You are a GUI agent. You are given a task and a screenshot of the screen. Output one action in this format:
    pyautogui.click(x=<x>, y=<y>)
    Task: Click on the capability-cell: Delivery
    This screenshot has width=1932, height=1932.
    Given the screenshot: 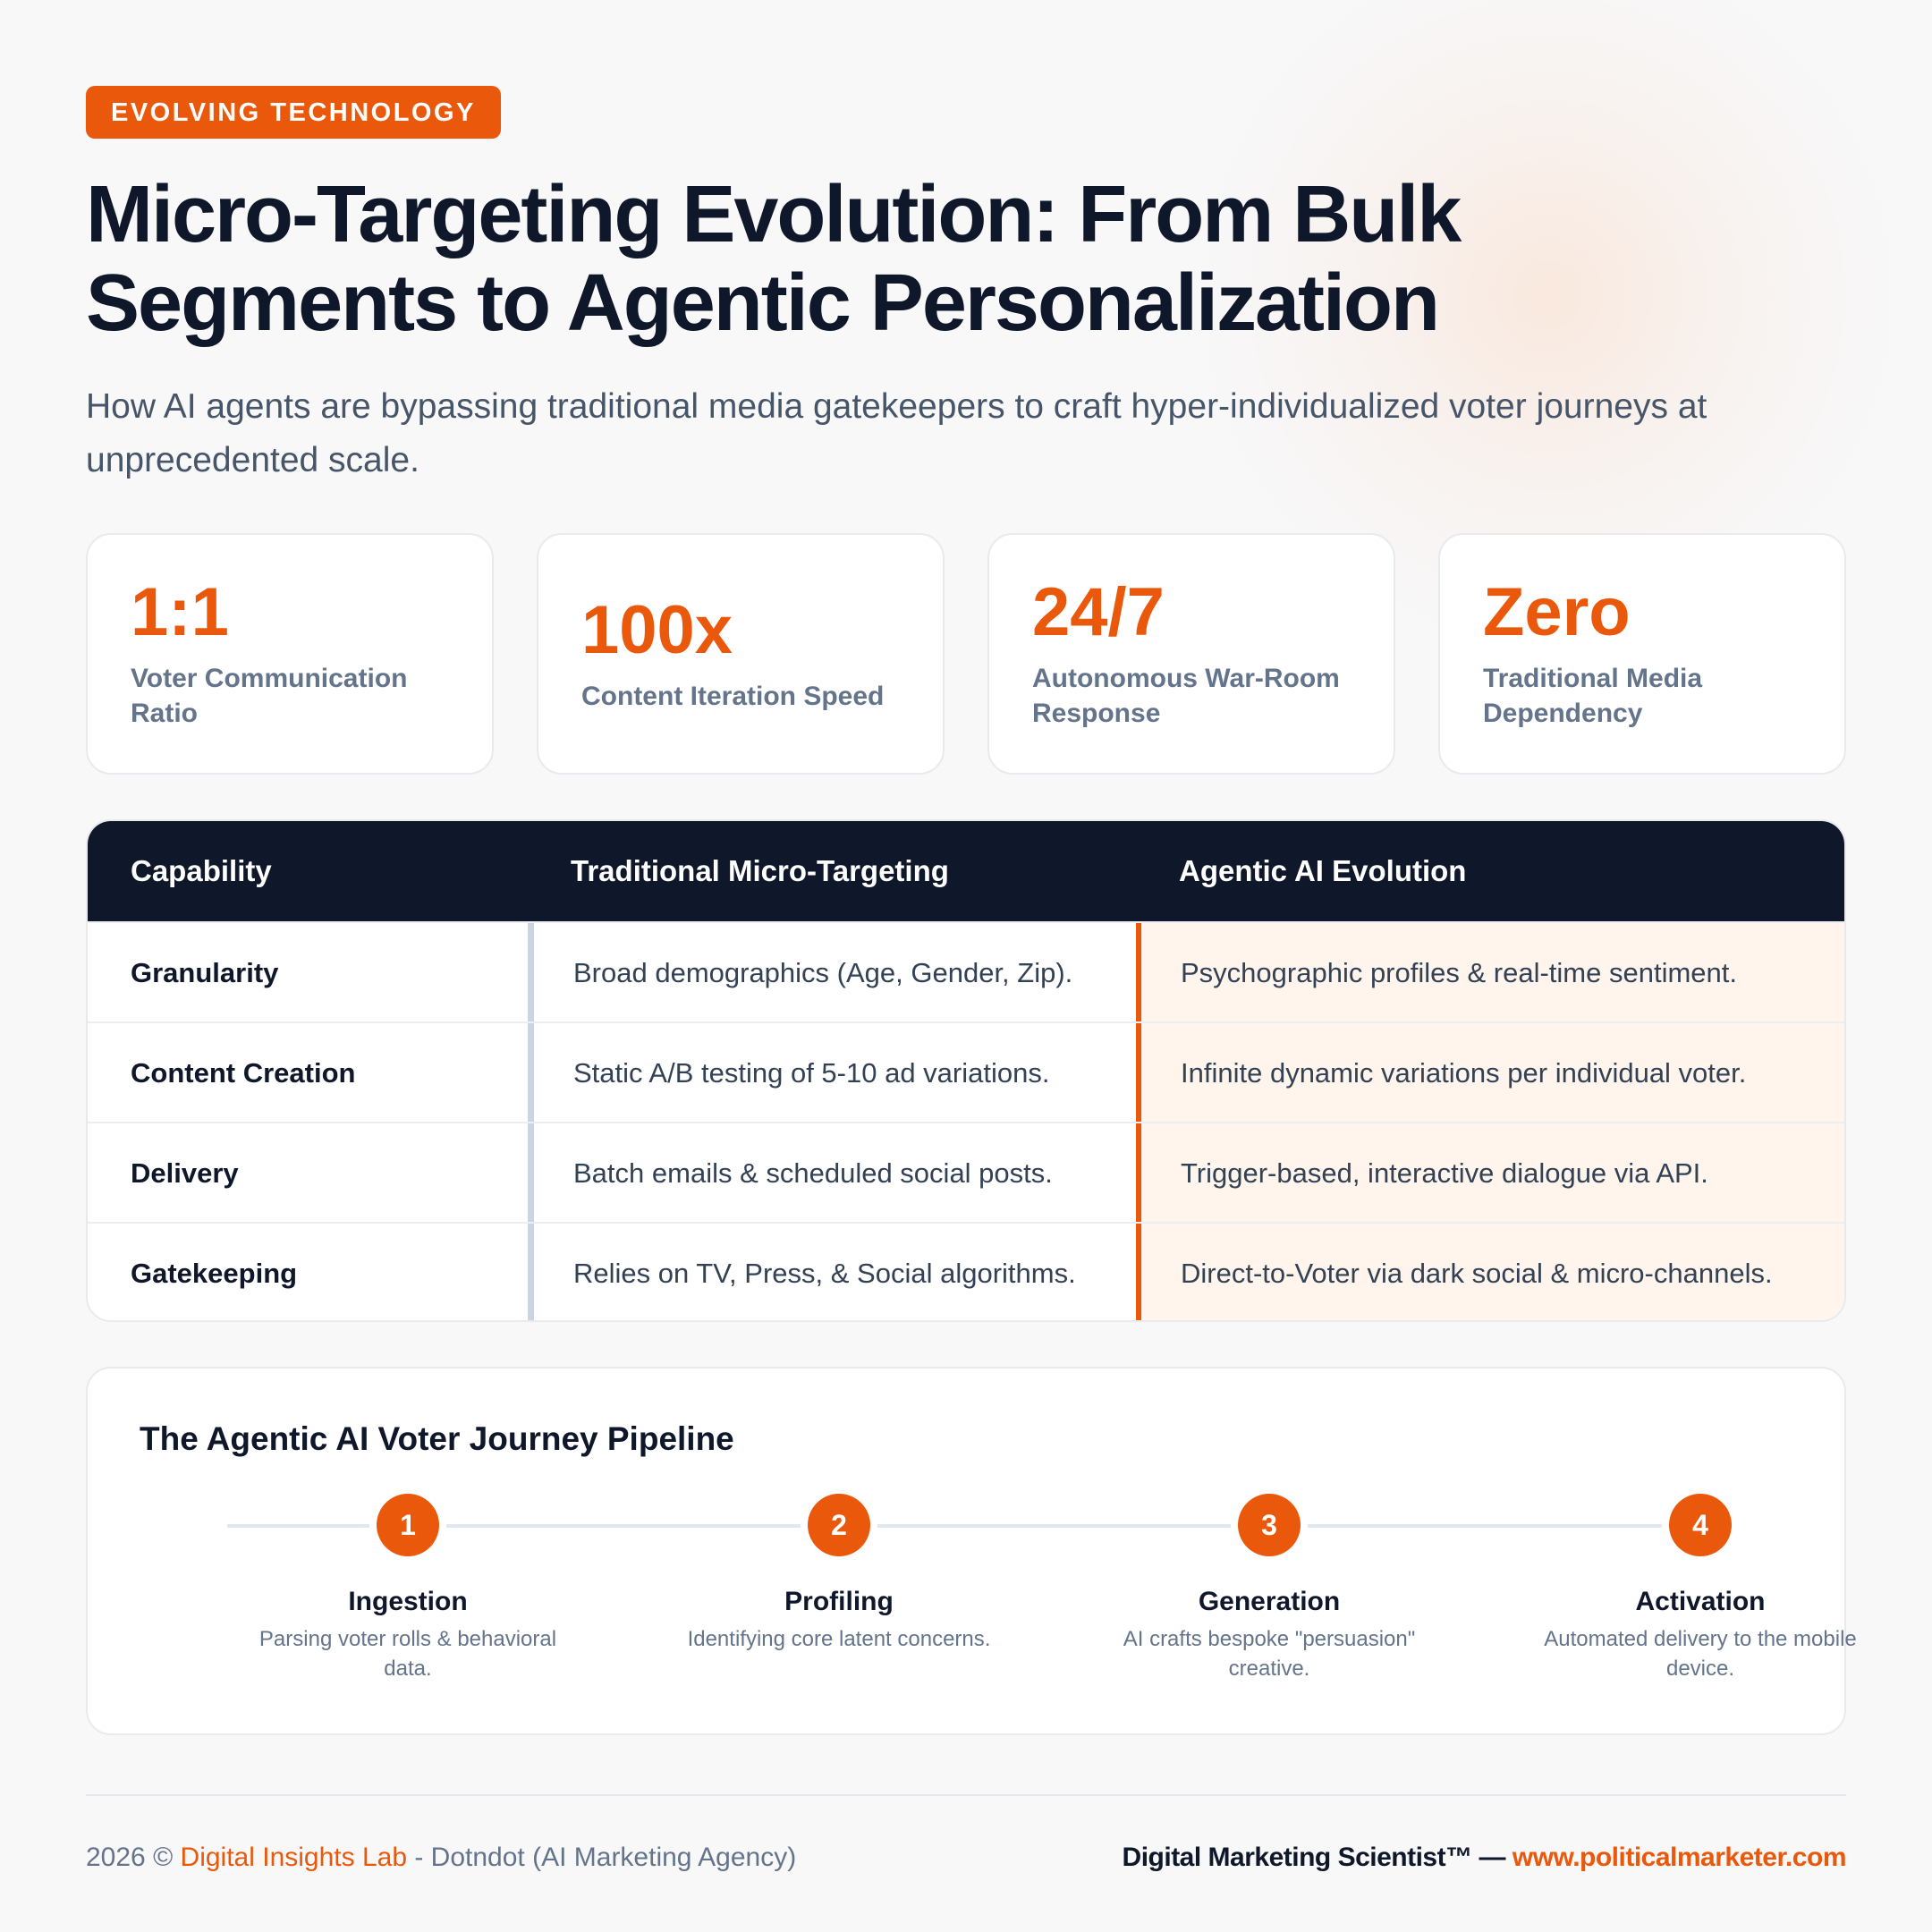 What is the action you would take?
    pyautogui.click(x=185, y=1173)
    